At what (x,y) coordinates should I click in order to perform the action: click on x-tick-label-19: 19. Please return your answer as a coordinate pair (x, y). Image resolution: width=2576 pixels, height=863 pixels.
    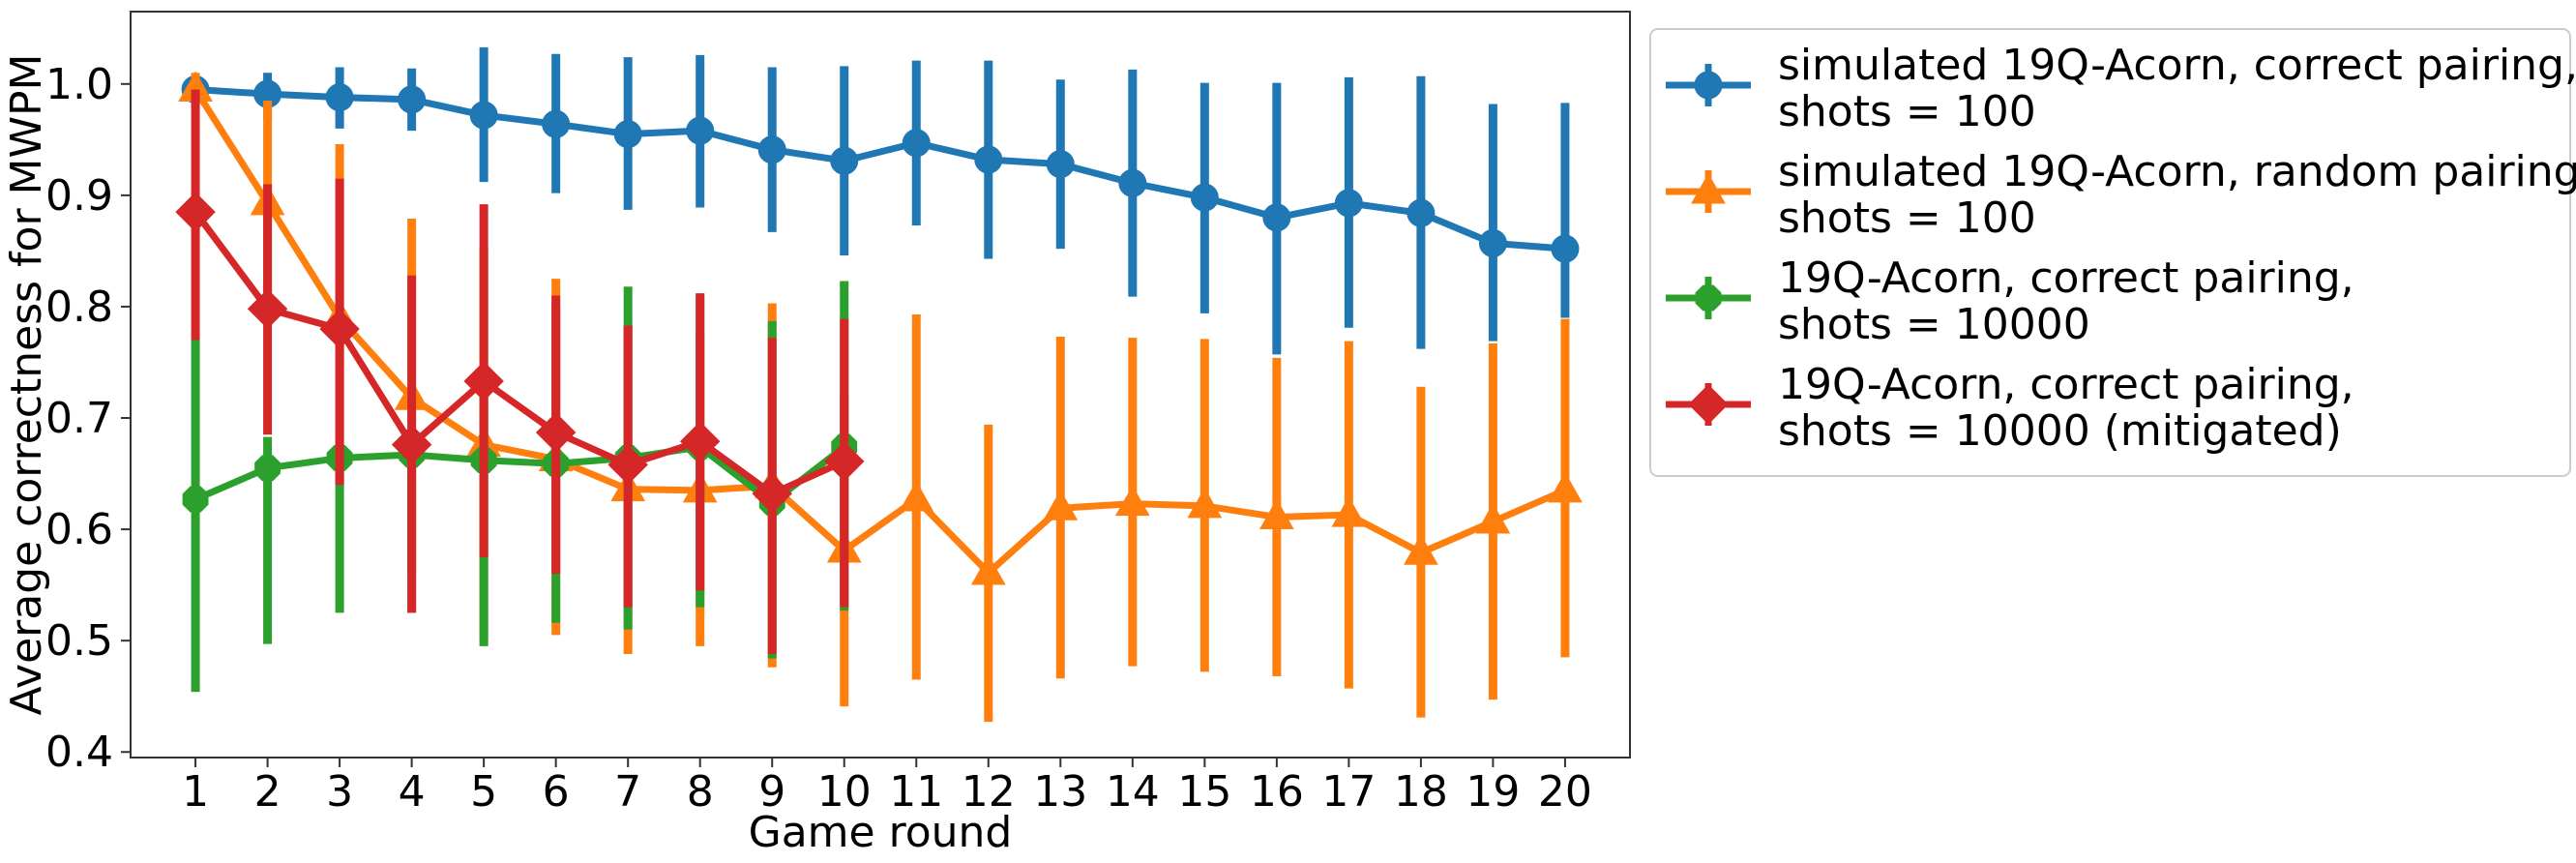
    Looking at the image, I should click on (1493, 792).